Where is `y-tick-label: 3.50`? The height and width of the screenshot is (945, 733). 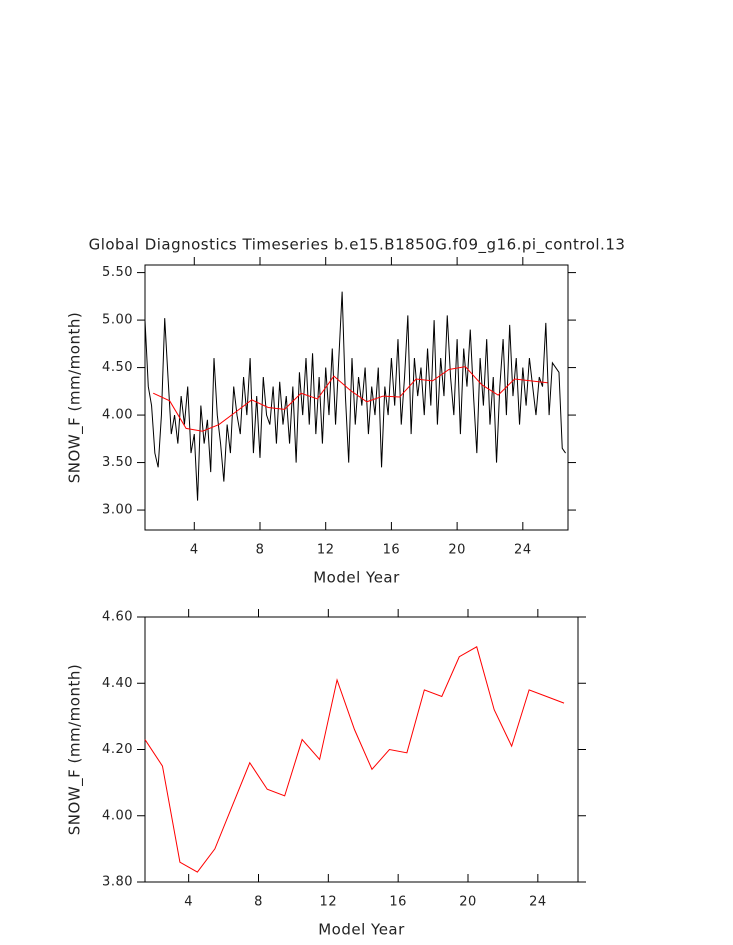
y-tick-label: 3.50 is located at coordinates (117, 462).